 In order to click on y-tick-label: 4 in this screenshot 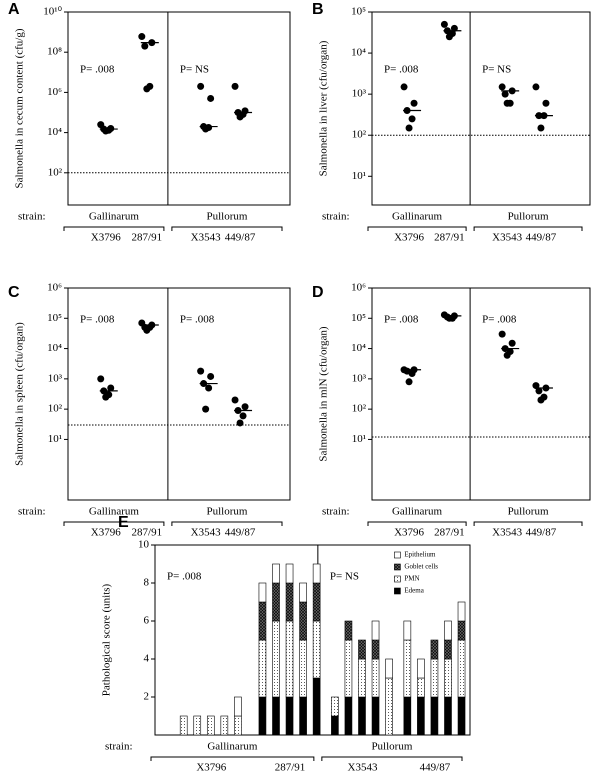, I will do `click(147, 659)`.